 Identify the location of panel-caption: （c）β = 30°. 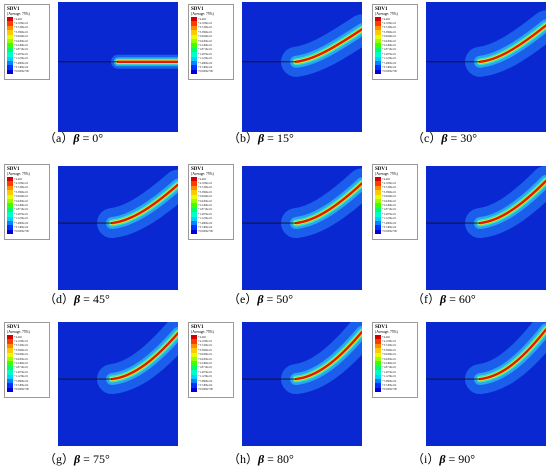
(444, 138).